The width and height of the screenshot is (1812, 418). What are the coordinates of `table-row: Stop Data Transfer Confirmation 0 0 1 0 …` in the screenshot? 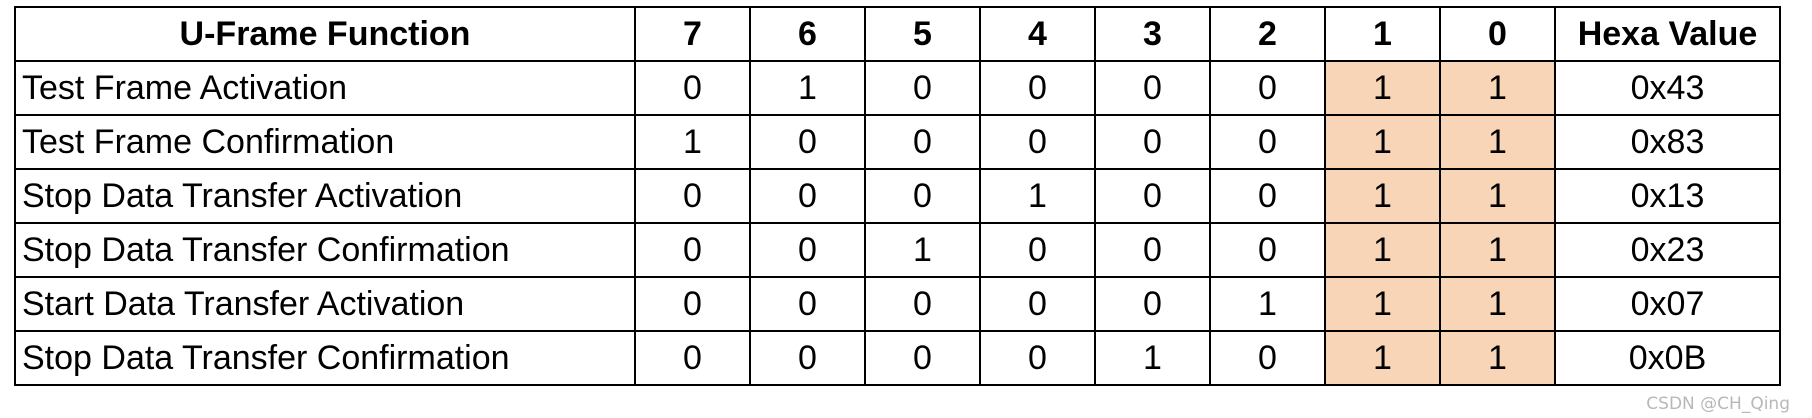 It's located at (897, 250).